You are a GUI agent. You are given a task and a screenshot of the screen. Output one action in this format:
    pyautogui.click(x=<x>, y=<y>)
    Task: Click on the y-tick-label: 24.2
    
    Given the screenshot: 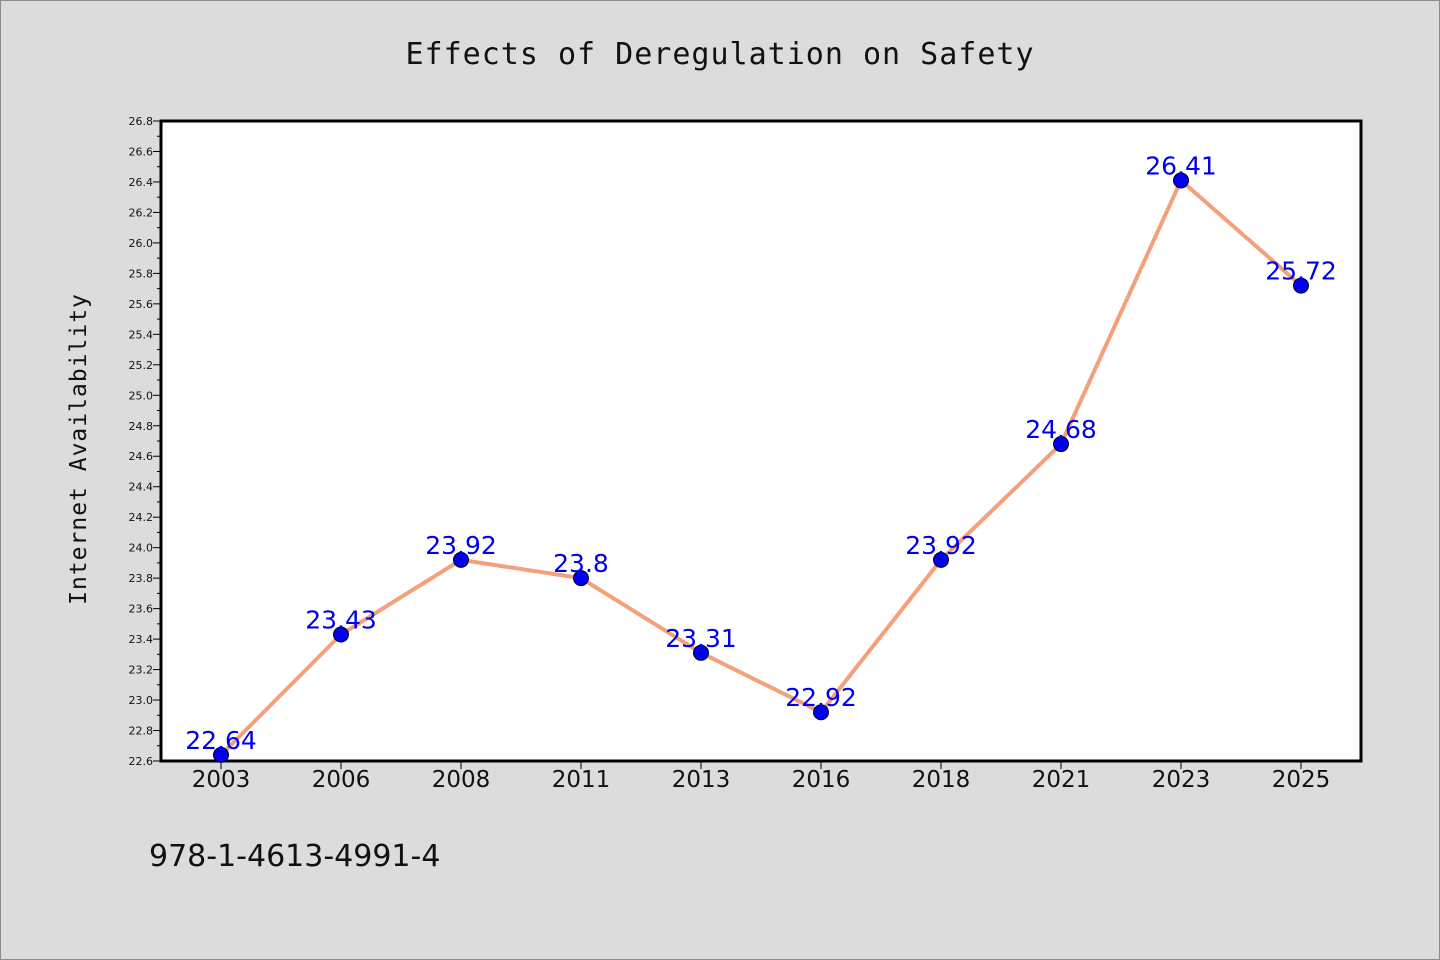 What is the action you would take?
    pyautogui.click(x=141, y=517)
    